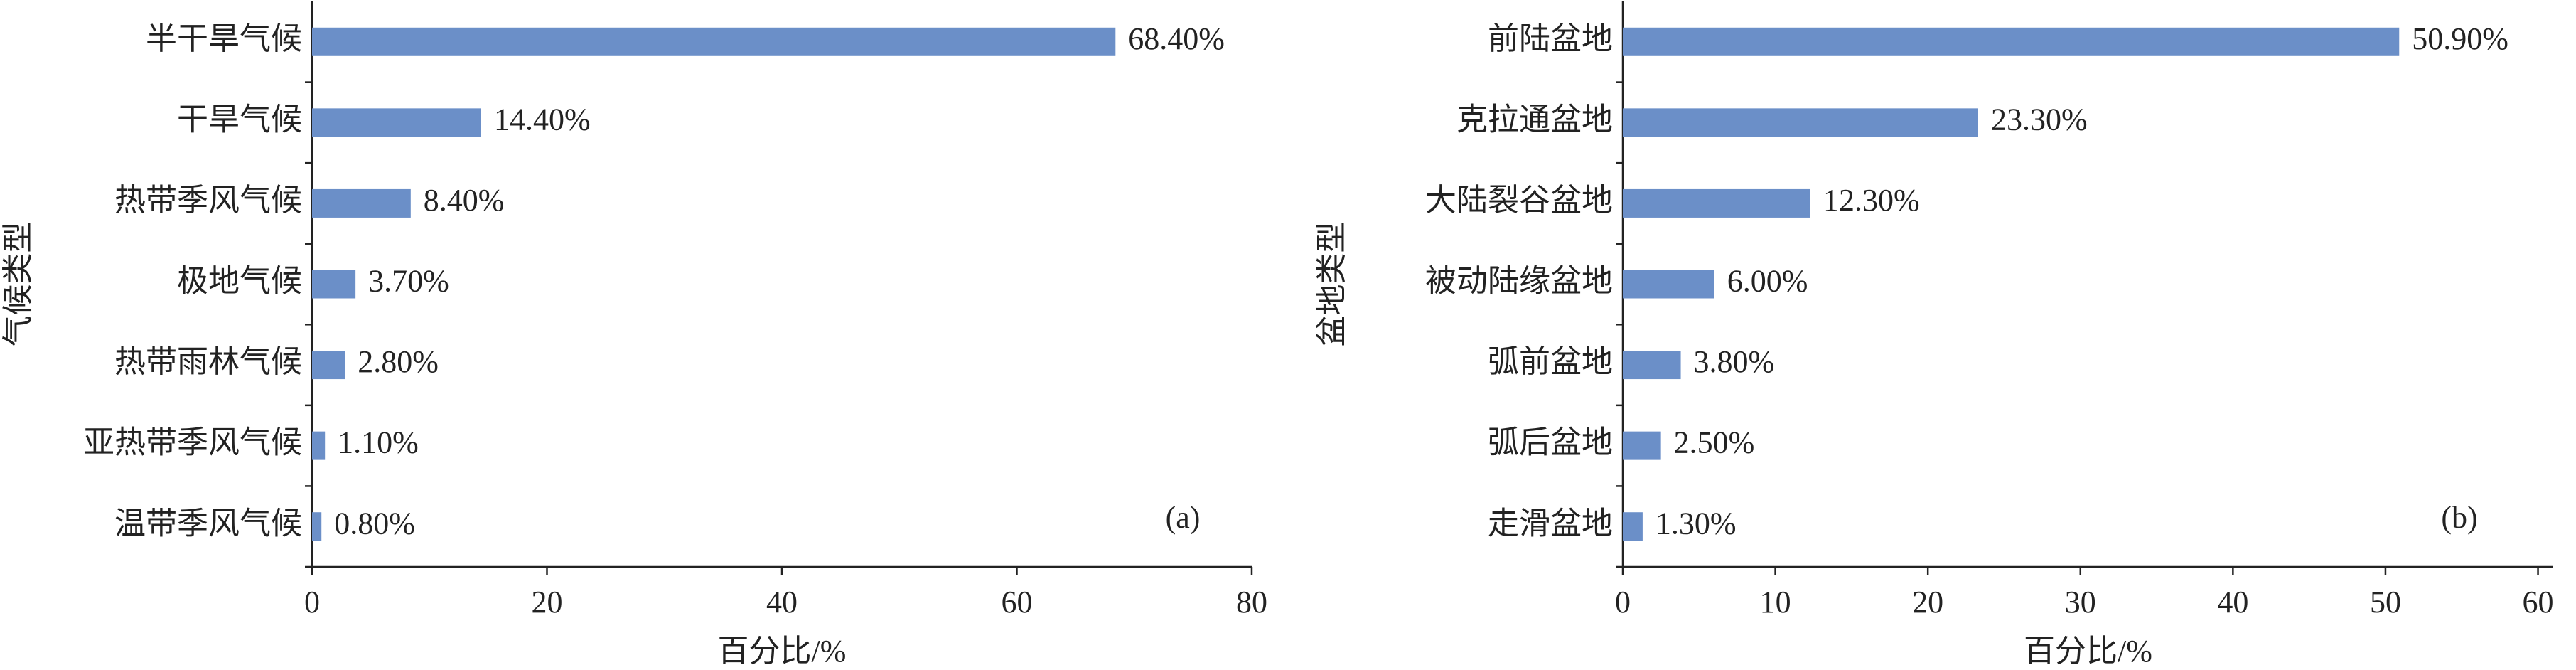  What do you see at coordinates (1714, 442) in the screenshot?
I see `value-label: 2.50%` at bounding box center [1714, 442].